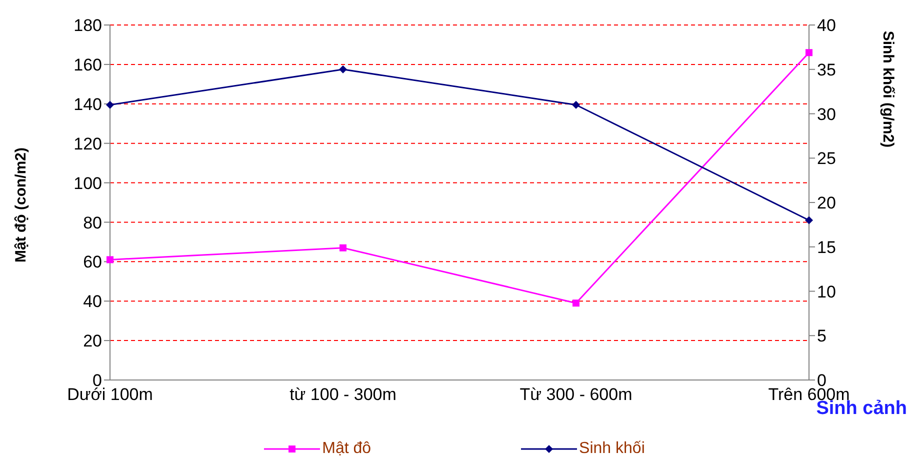  I want to click on x-tick-label: từ 100 - 300m, so click(343, 394).